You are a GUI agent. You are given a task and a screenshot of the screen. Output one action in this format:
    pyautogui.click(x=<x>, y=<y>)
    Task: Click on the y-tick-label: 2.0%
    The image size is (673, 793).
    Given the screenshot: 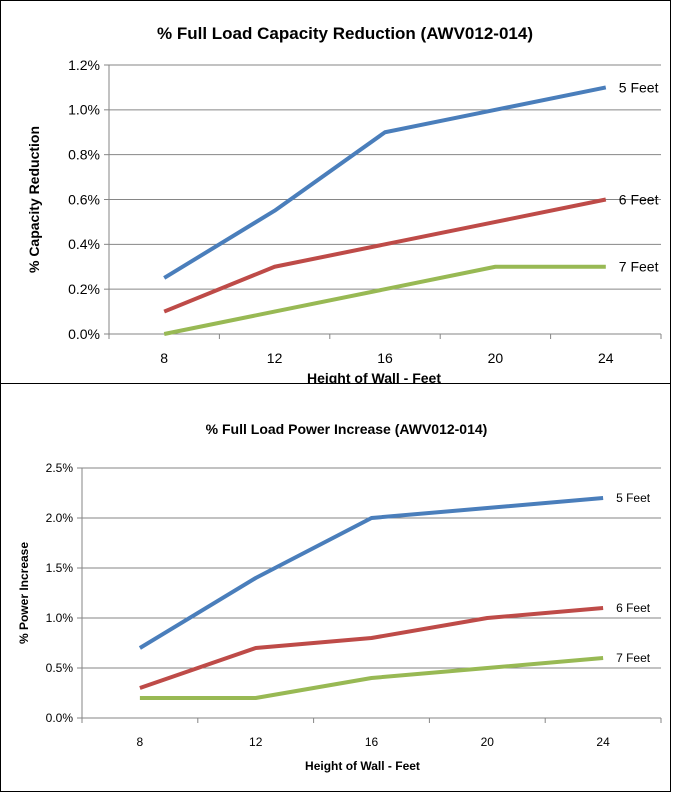 What is the action you would take?
    pyautogui.click(x=60, y=518)
    